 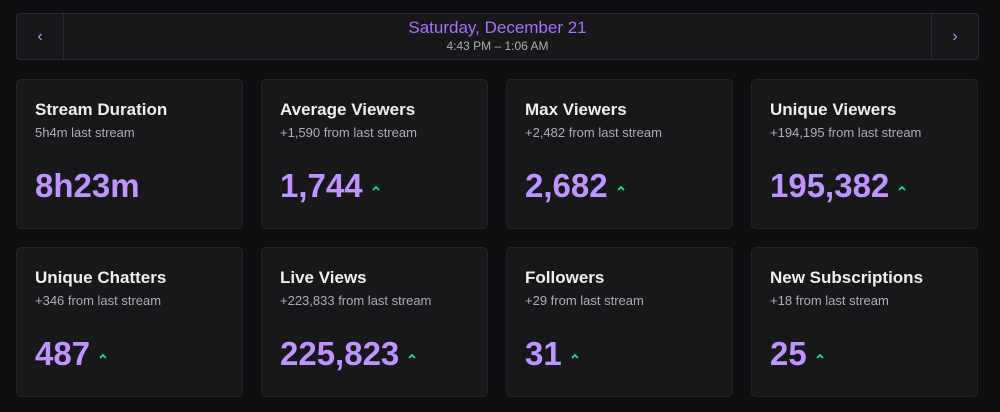 I want to click on stat-title: Live Views, so click(x=323, y=277).